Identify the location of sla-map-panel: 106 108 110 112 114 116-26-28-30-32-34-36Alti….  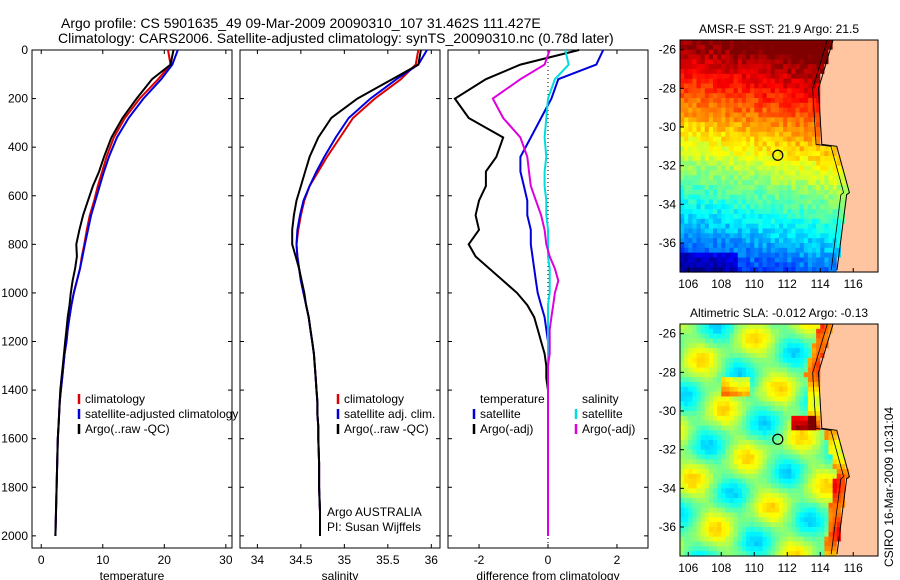
(769, 440).